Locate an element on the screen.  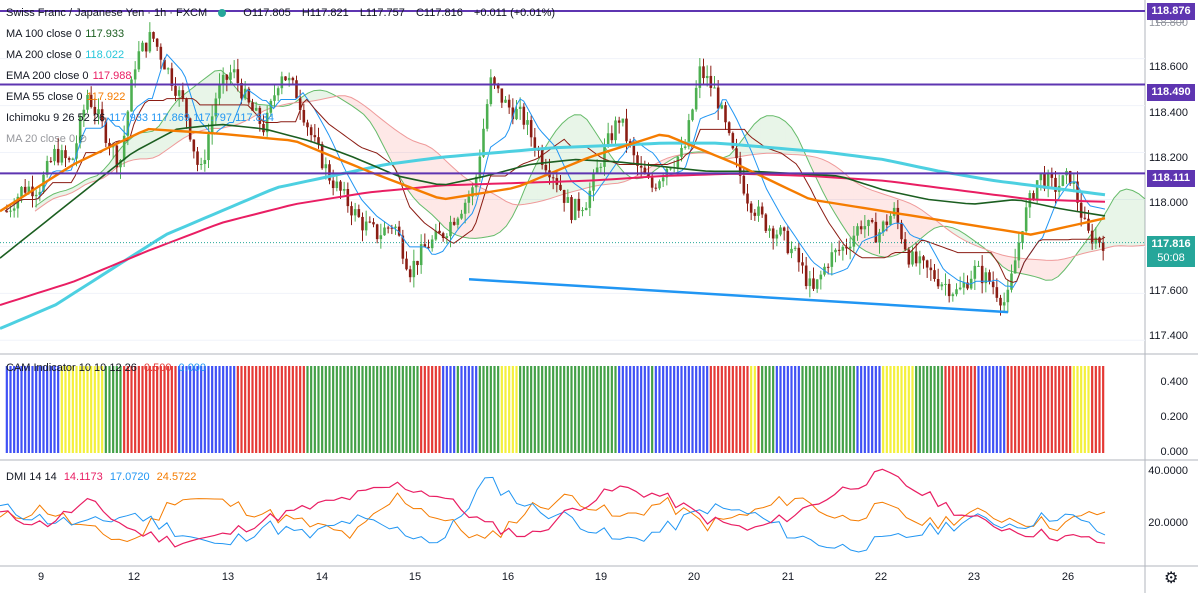
level-tag-118111: 118.111 is located at coordinates (1171, 178).